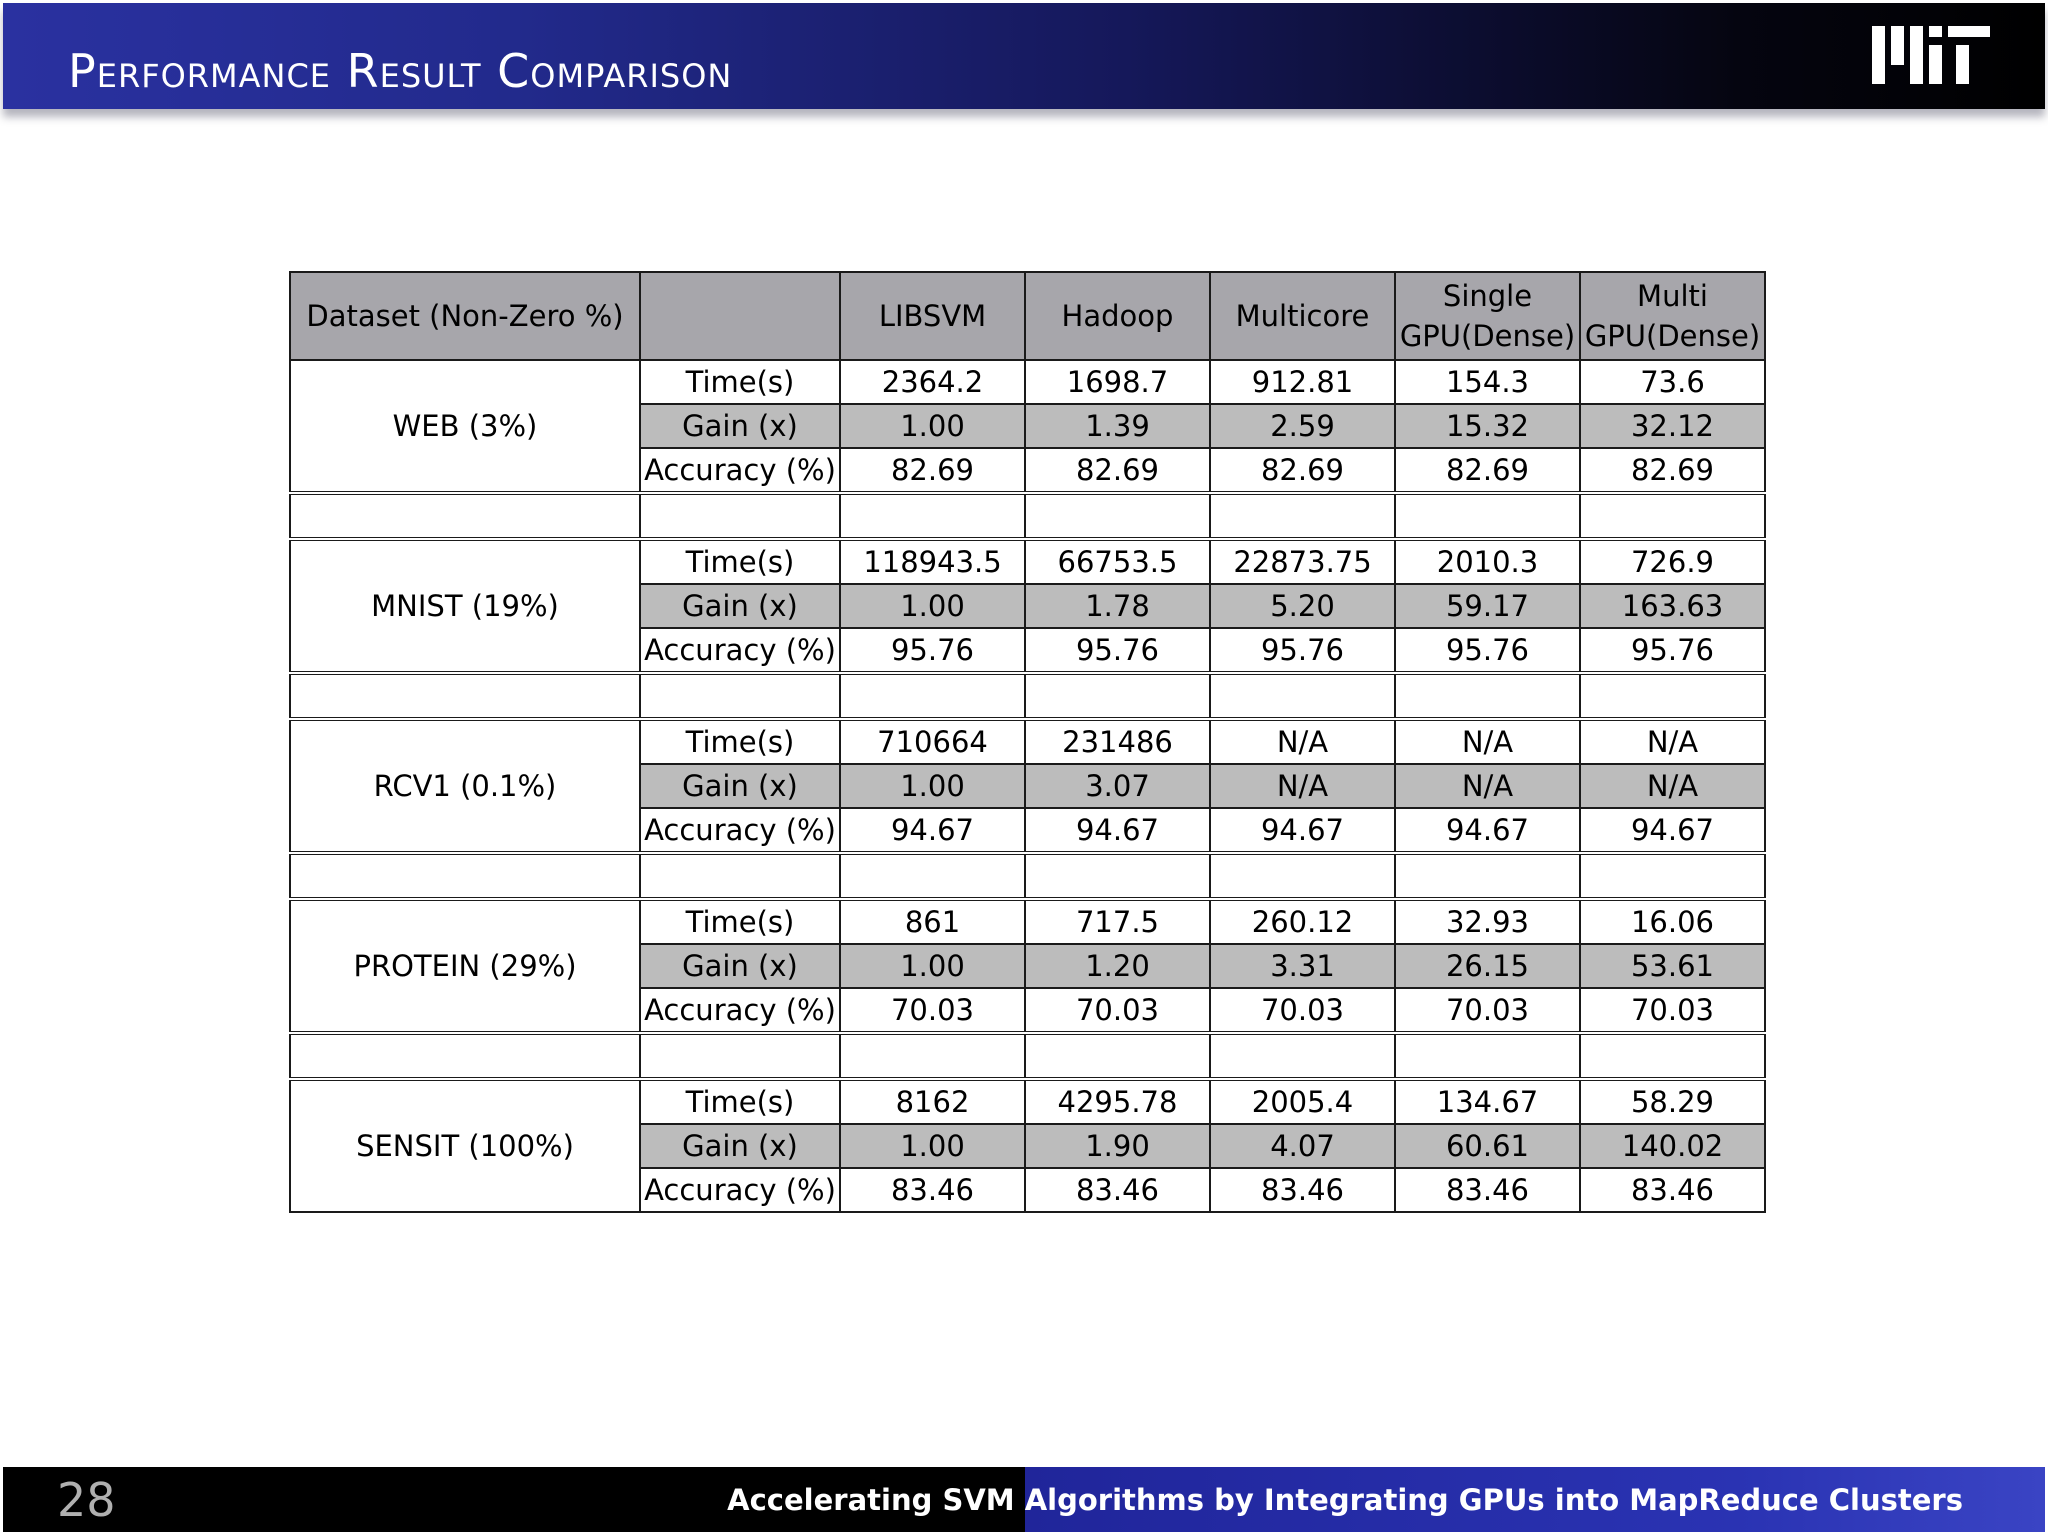 This screenshot has height=1536, width=2048. Describe the element at coordinates (1672, 1010) in the screenshot. I see `value-cell-multi-gpu: 70.03` at that location.